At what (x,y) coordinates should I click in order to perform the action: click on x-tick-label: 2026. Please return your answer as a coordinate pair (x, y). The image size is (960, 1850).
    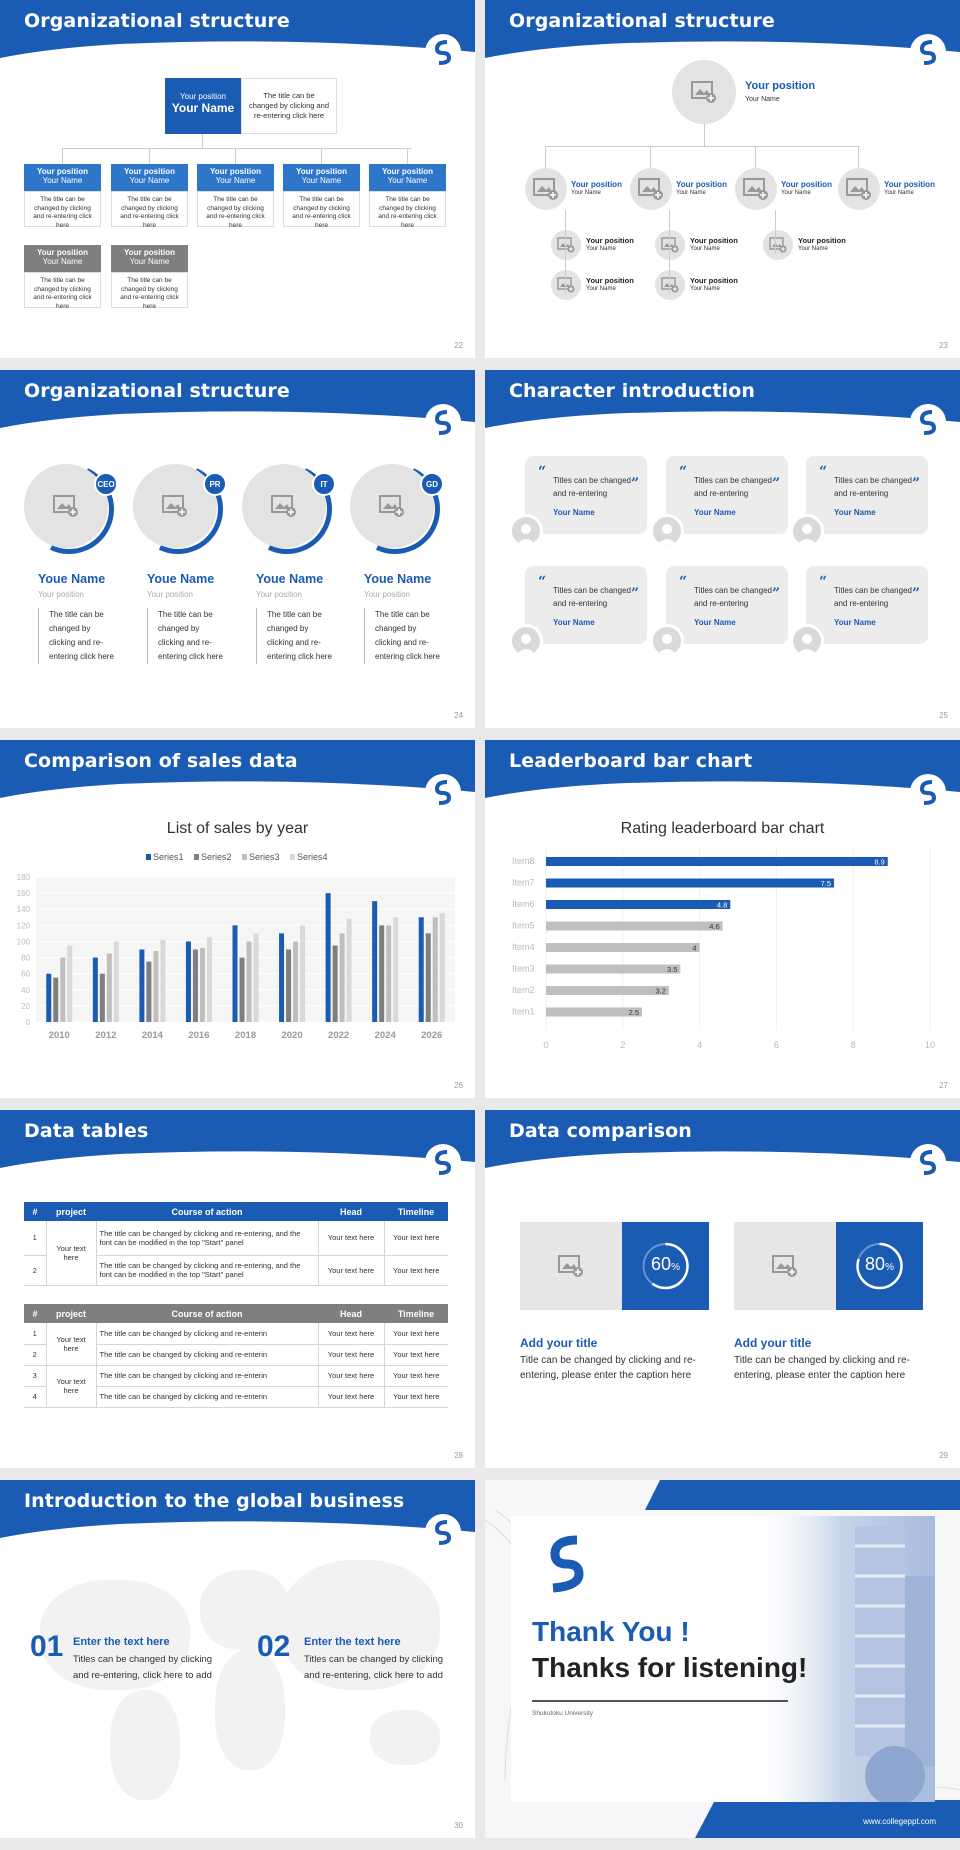
    Looking at the image, I should click on (431, 1035).